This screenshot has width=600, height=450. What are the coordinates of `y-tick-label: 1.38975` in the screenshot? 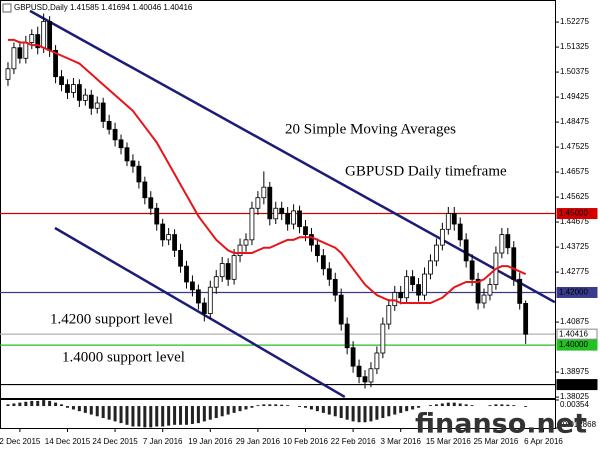 It's located at (574, 371).